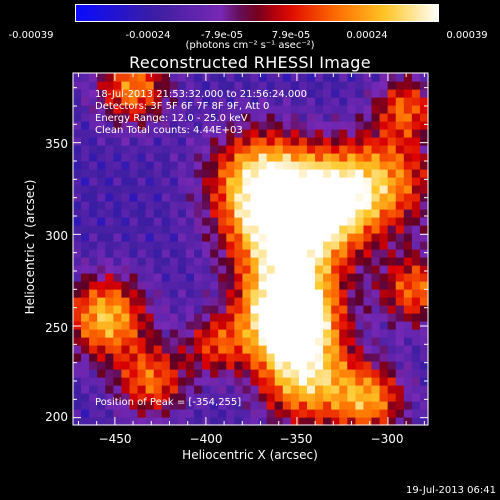 The width and height of the screenshot is (500, 500). I want to click on method-annotation: Clean Total counts: 4.44E+03, so click(169, 130).